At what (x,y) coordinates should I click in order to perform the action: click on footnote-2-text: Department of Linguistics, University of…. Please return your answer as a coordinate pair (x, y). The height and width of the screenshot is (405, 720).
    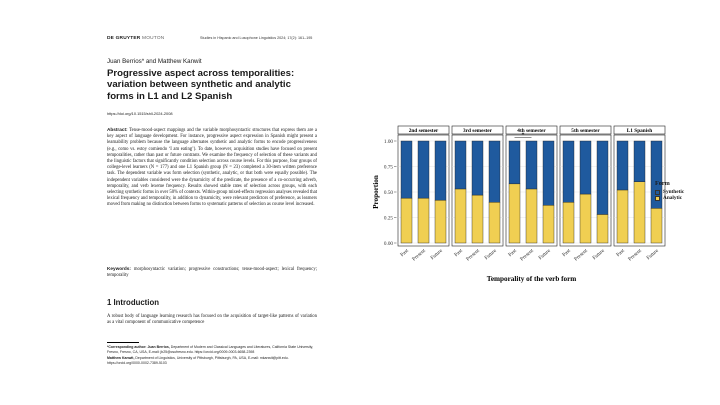
    Looking at the image, I should click on (198, 360).